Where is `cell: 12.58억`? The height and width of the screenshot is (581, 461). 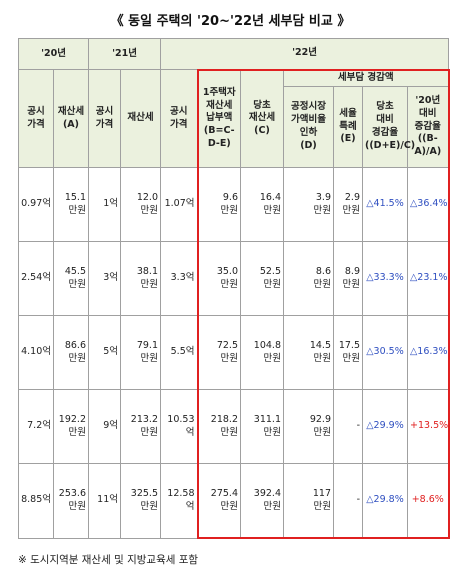 cell: 12.58억 is located at coordinates (179, 501).